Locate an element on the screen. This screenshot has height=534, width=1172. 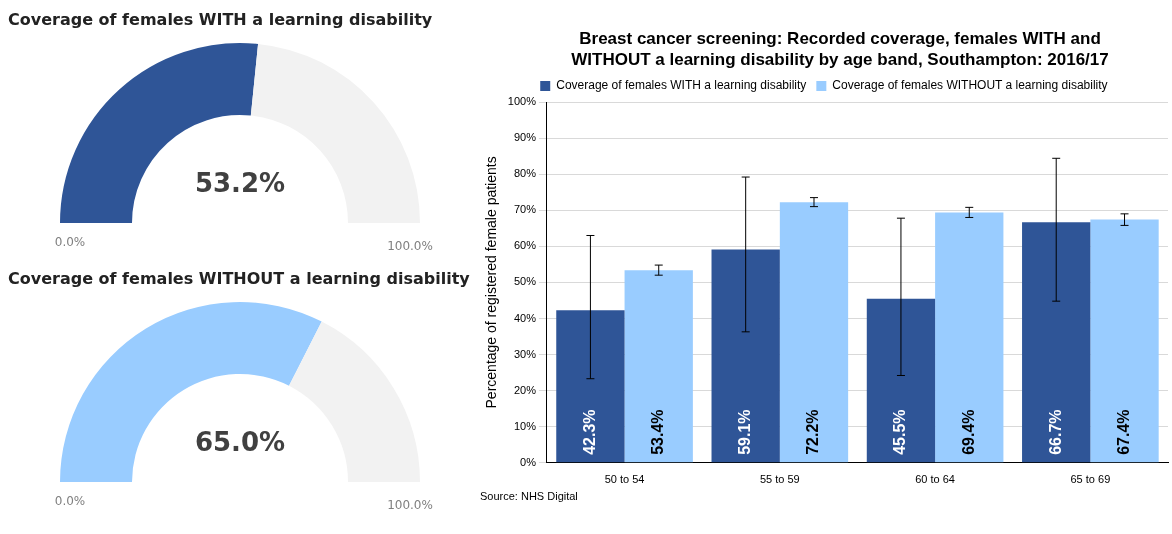
y-tick-label: 70% is located at coordinates (525, 209).